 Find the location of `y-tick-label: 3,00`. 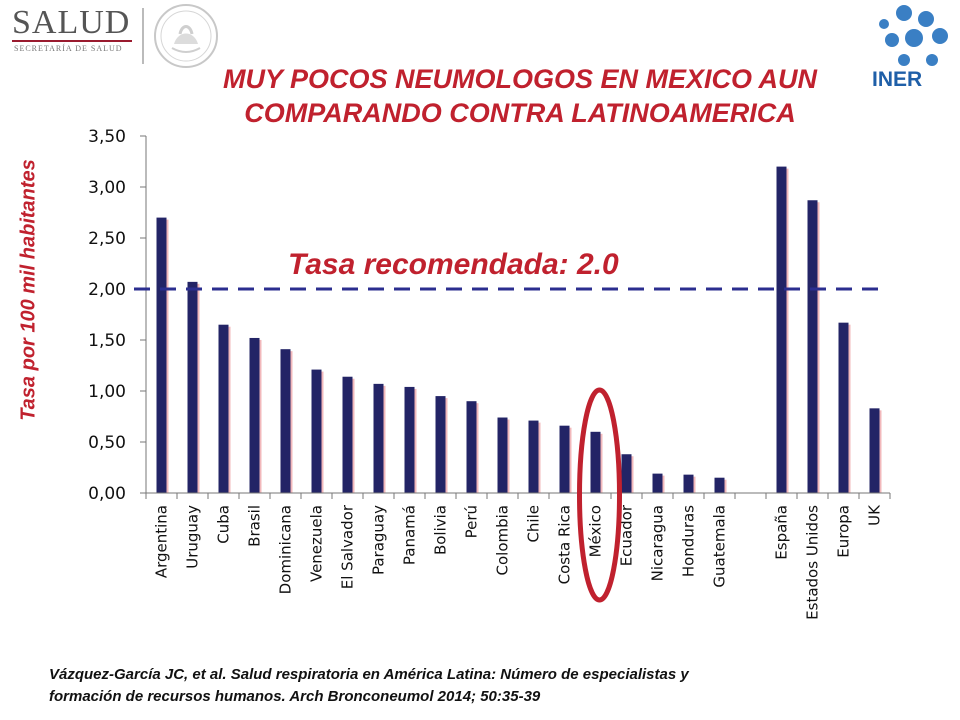

y-tick-label: 3,00 is located at coordinates (107, 188).